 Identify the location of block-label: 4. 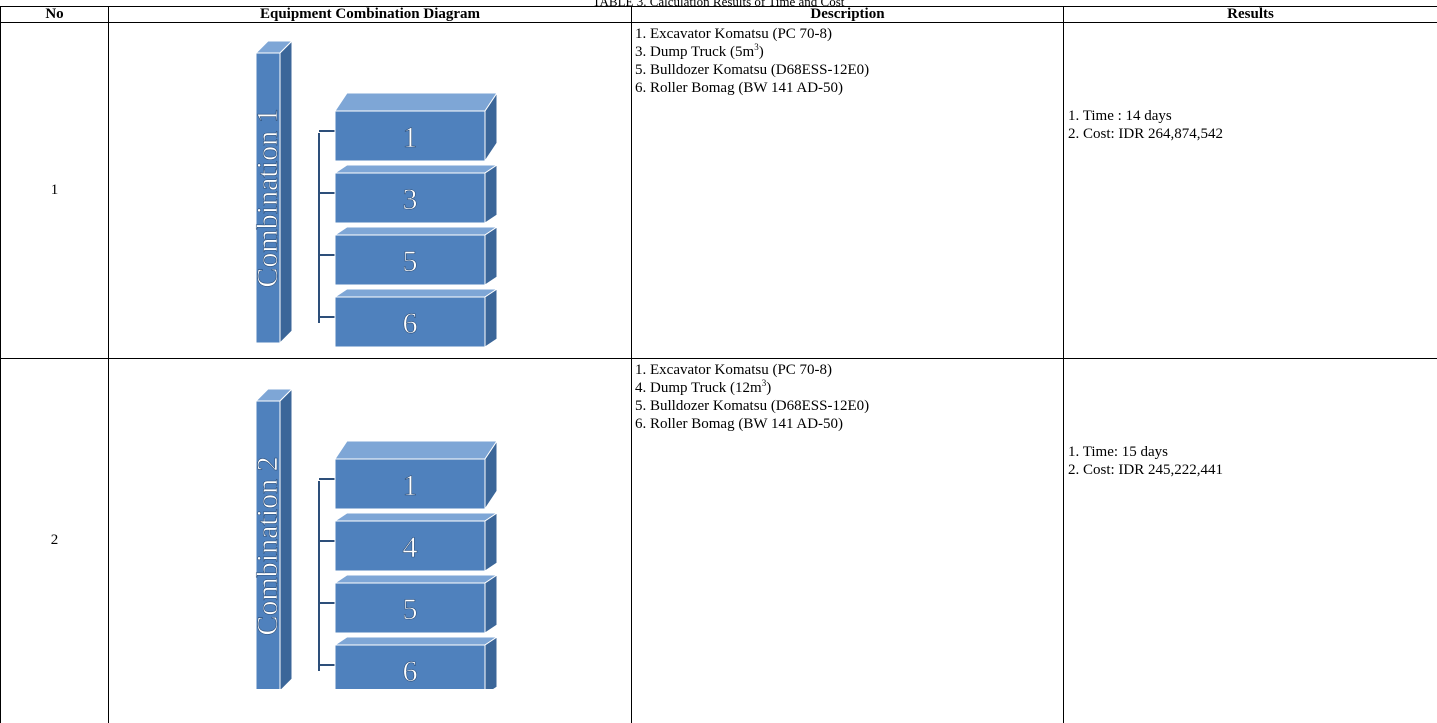
(410, 547).